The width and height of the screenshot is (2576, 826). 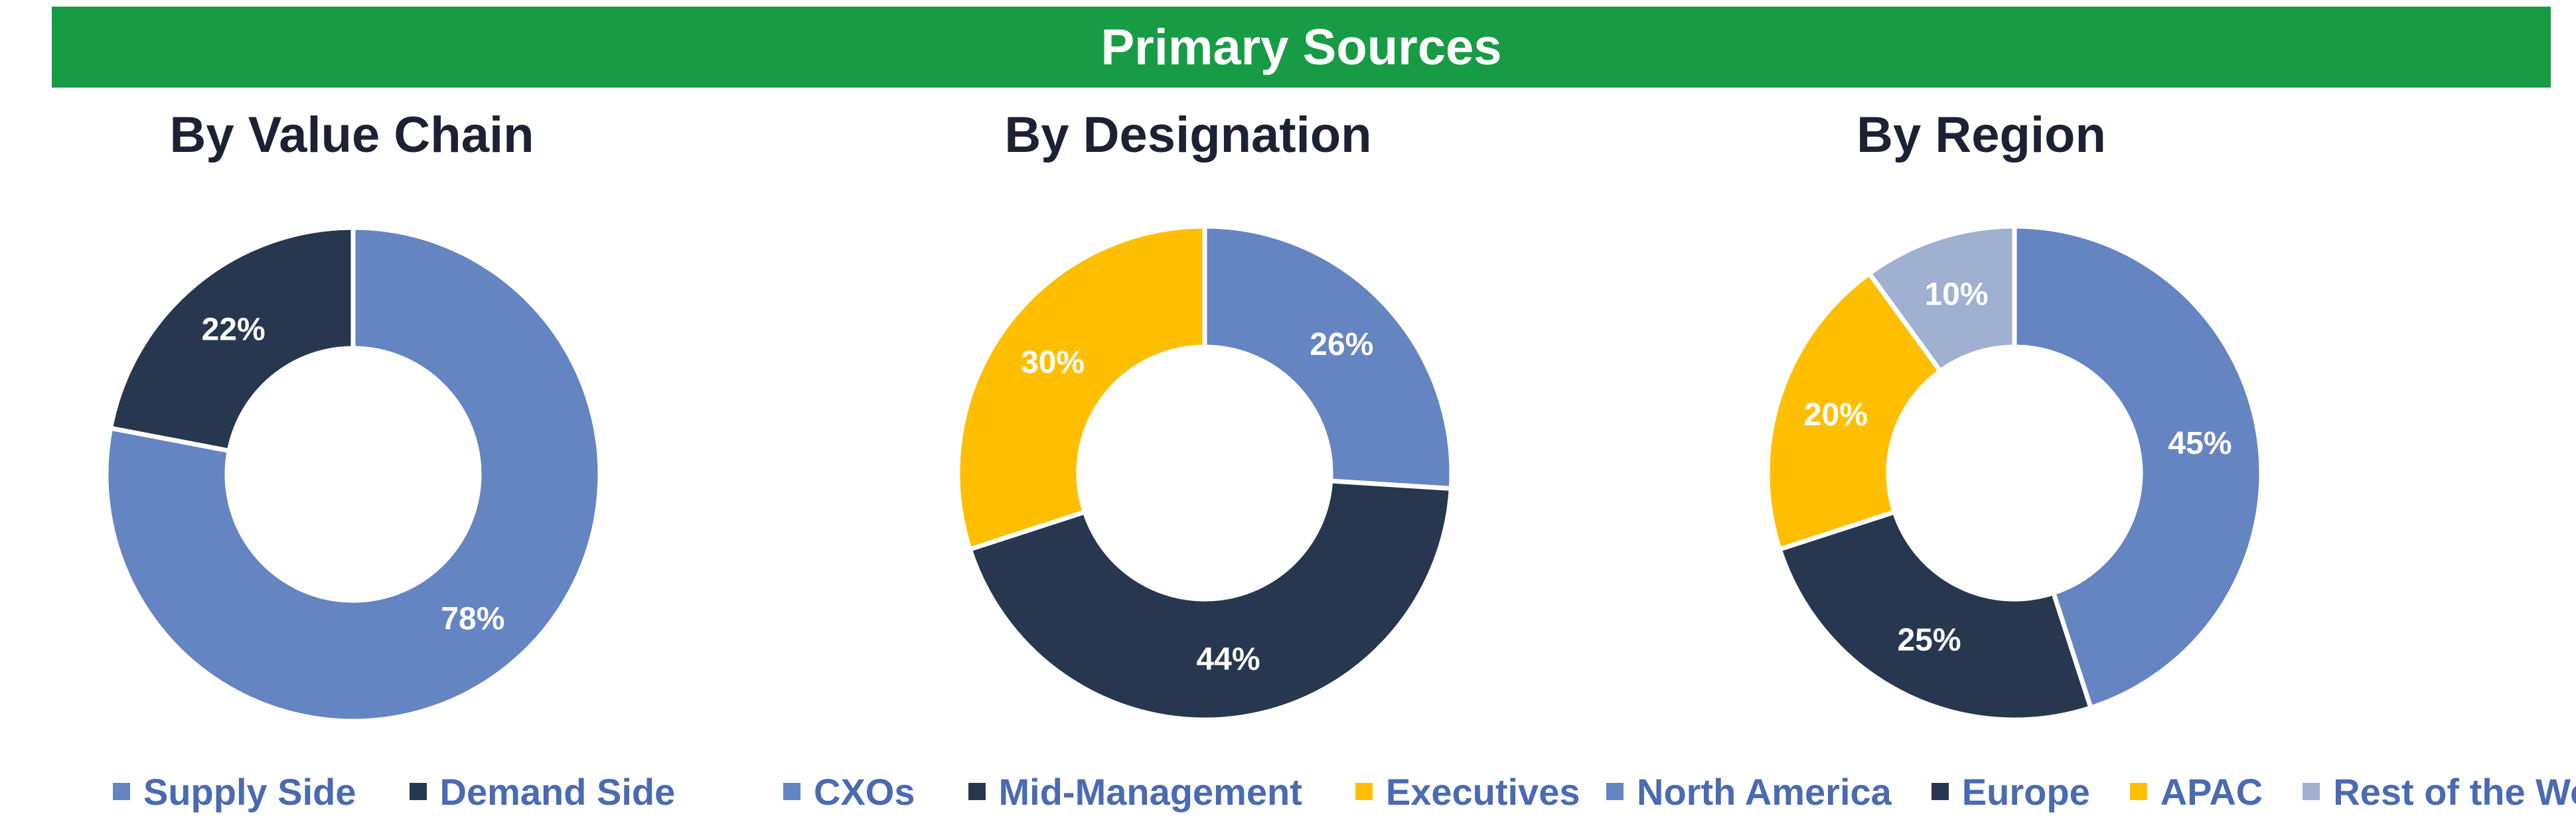 I want to click on slice-value-label-europe: 25%, so click(x=1929, y=640).